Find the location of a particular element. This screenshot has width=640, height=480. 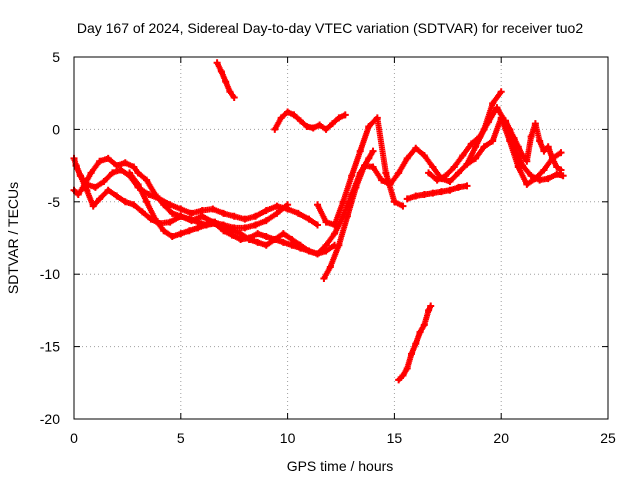

x-tick-label: 20 is located at coordinates (501, 438).